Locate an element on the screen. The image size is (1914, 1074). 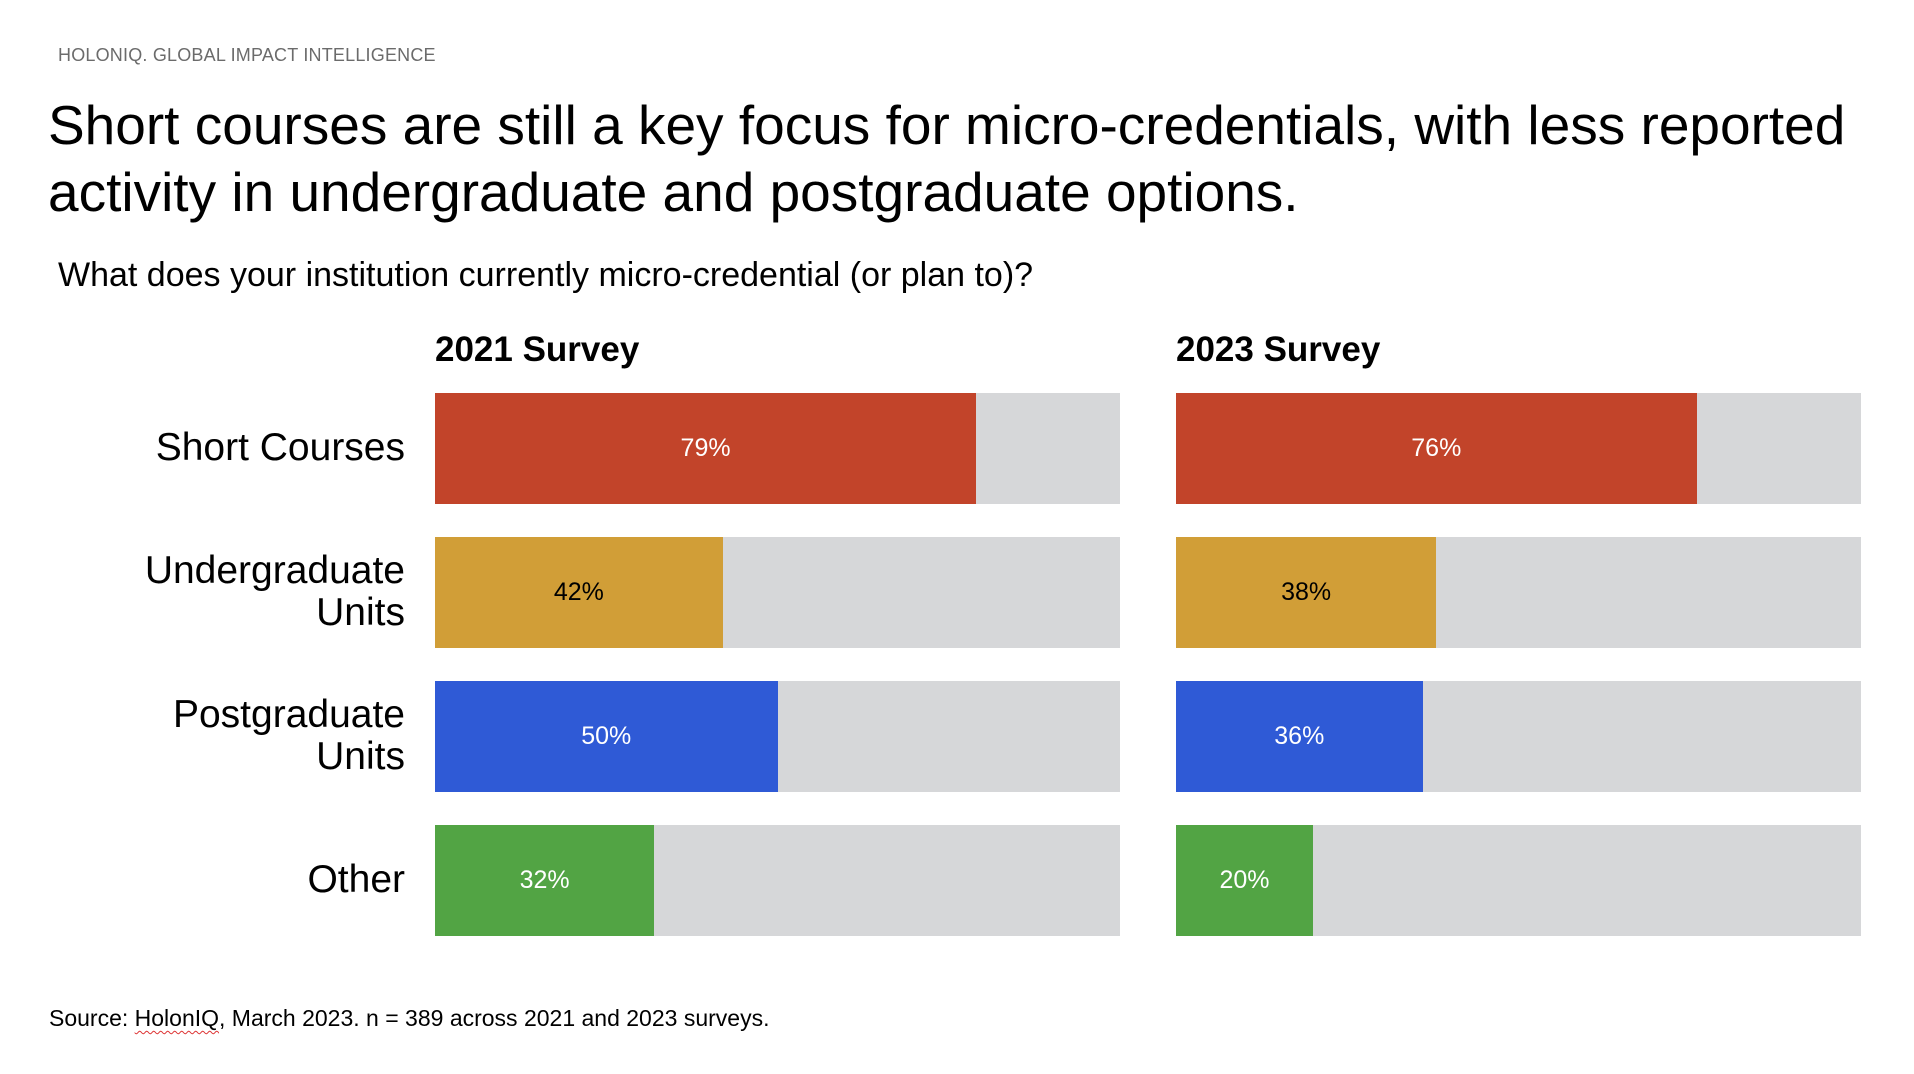
bar: 38% is located at coordinates (1306, 592).